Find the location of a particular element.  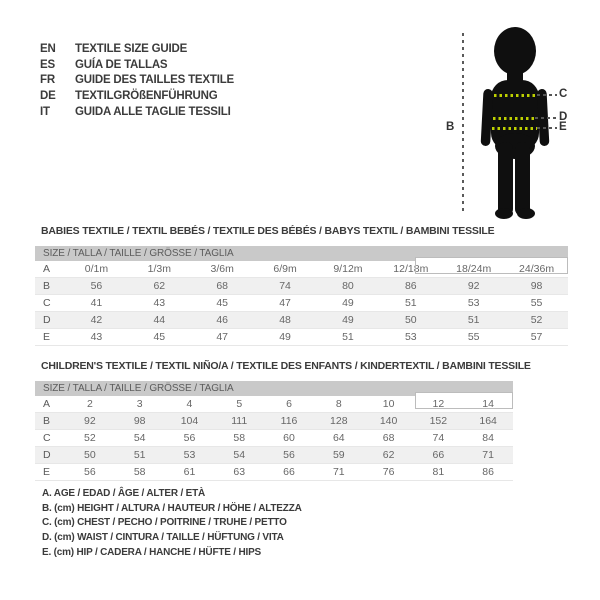

waist-measure-dots is located at coordinates (514, 118).